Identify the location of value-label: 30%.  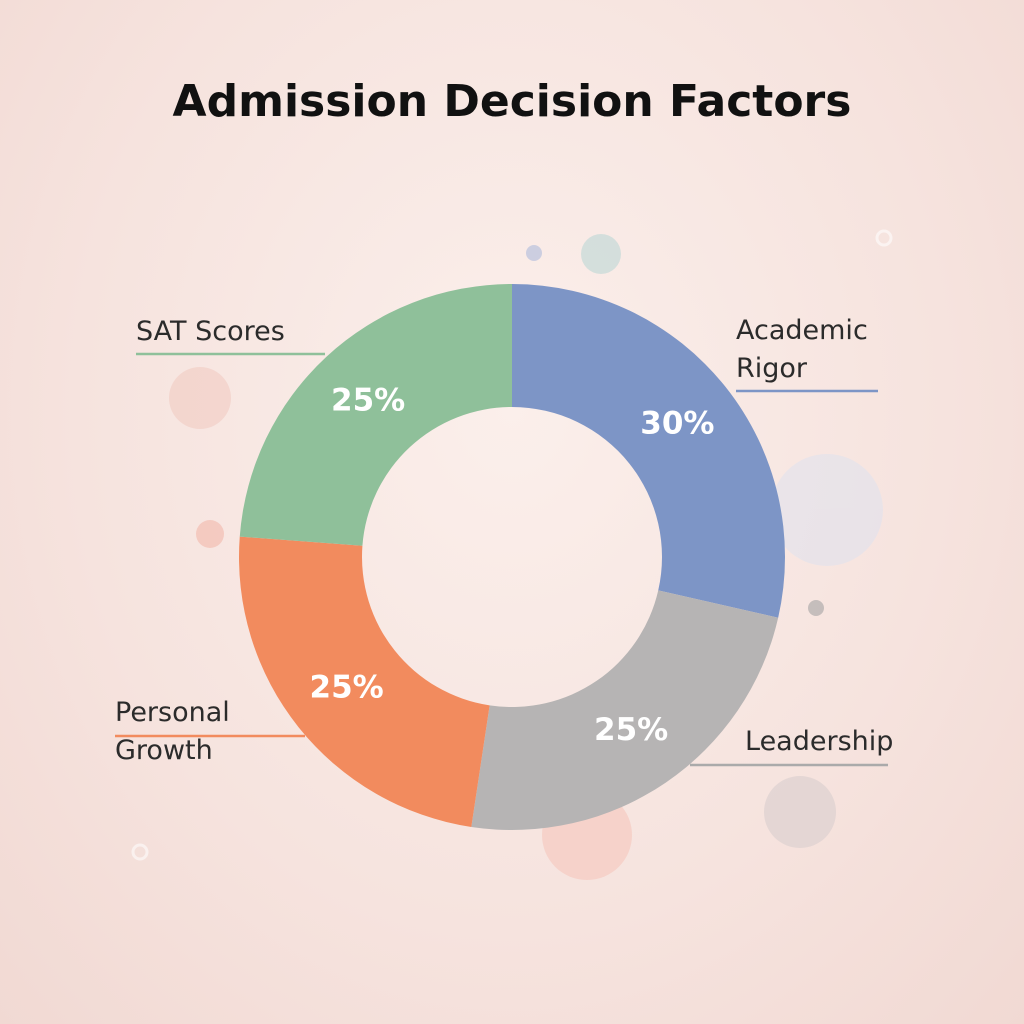
(677, 424).